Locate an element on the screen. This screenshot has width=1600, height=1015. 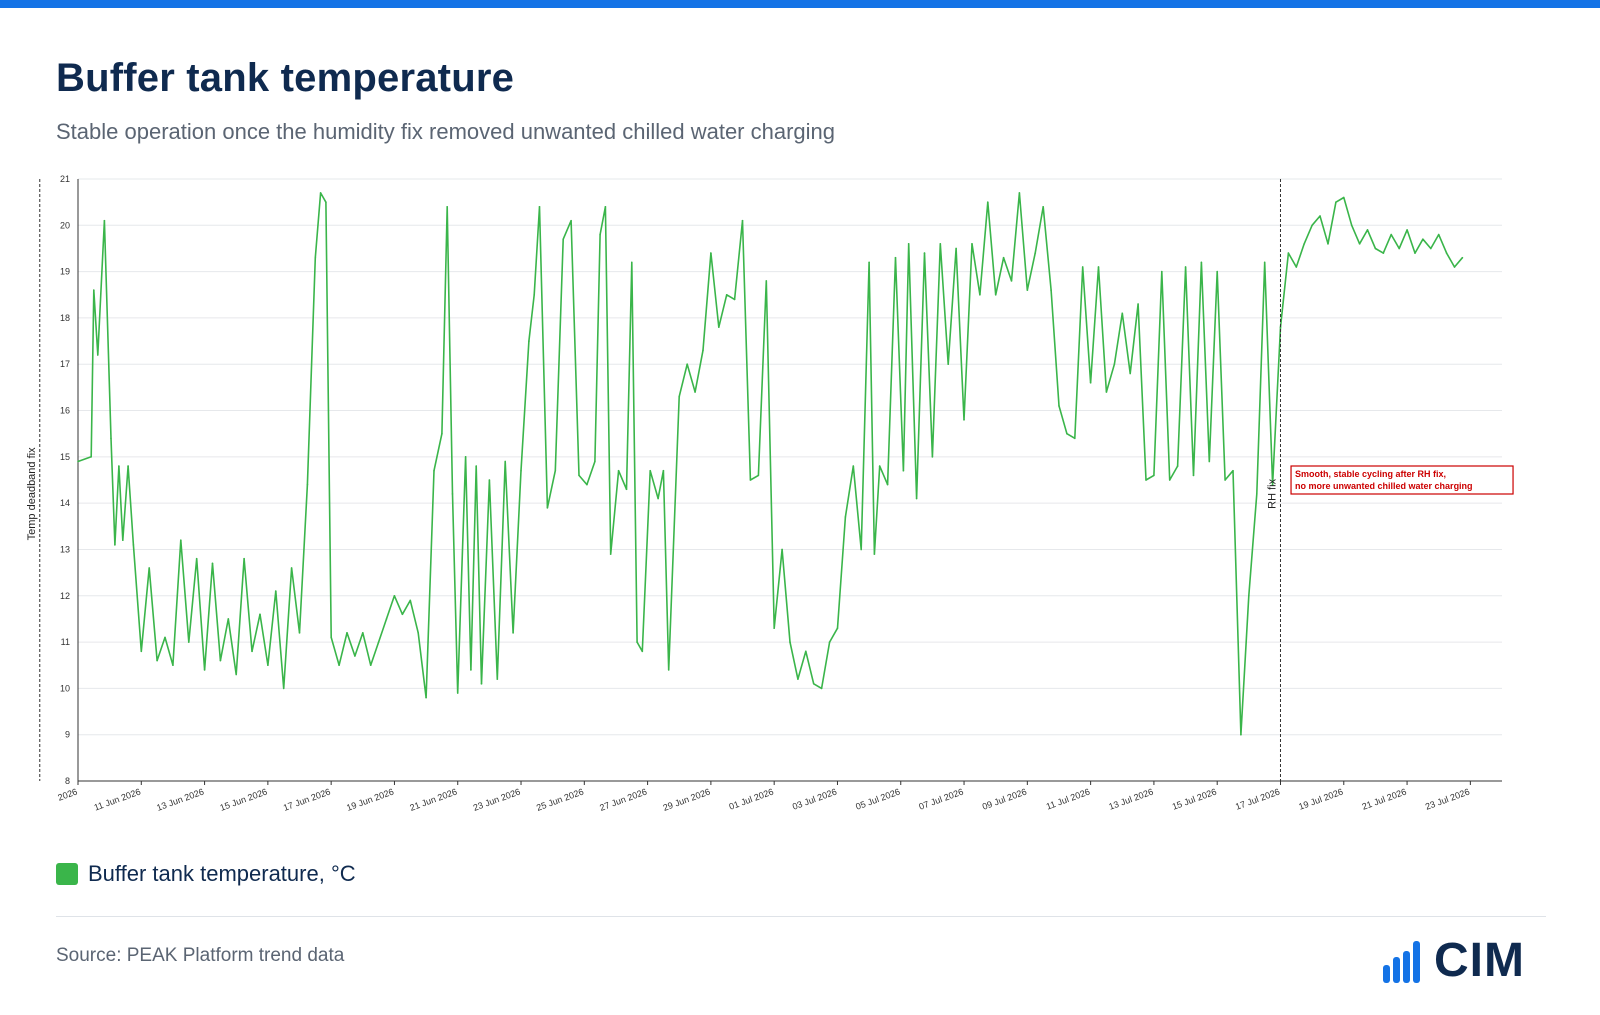
event-marker-label: RH fix is located at coordinates (1272, 493).